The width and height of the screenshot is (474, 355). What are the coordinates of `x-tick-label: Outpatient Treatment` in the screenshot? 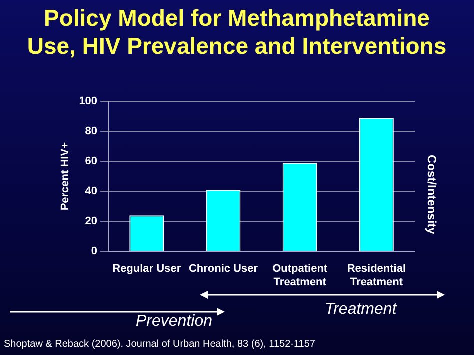 It's located at (300, 275).